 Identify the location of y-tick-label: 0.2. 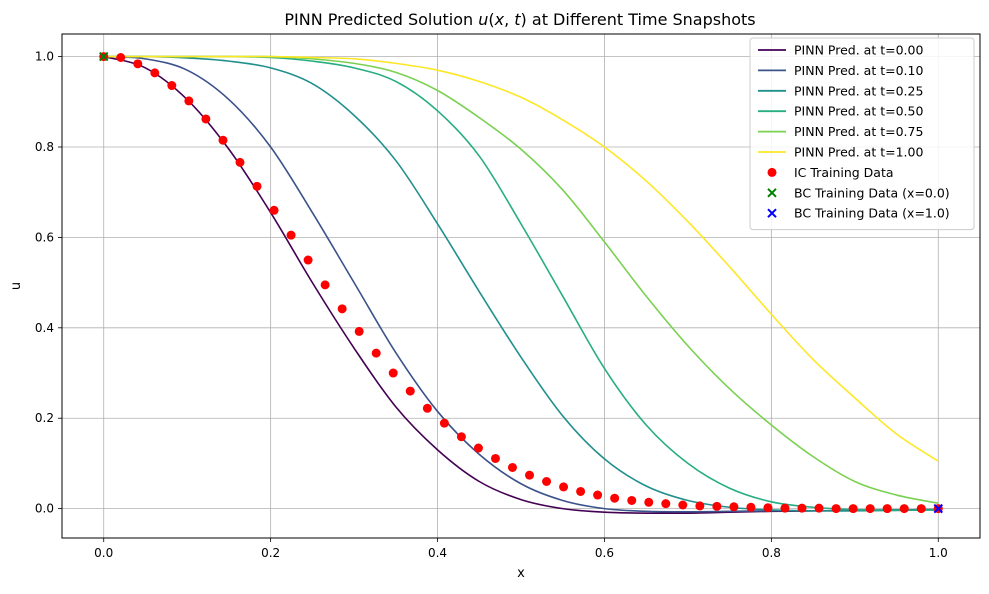
(44, 418).